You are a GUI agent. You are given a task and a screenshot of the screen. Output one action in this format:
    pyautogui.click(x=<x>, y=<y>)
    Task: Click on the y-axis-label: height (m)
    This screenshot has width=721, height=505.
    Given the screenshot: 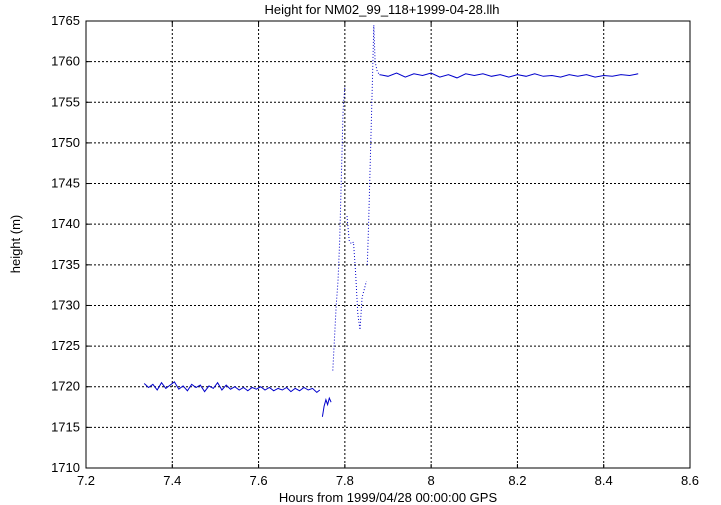 What is the action you would take?
    pyautogui.click(x=15, y=244)
    